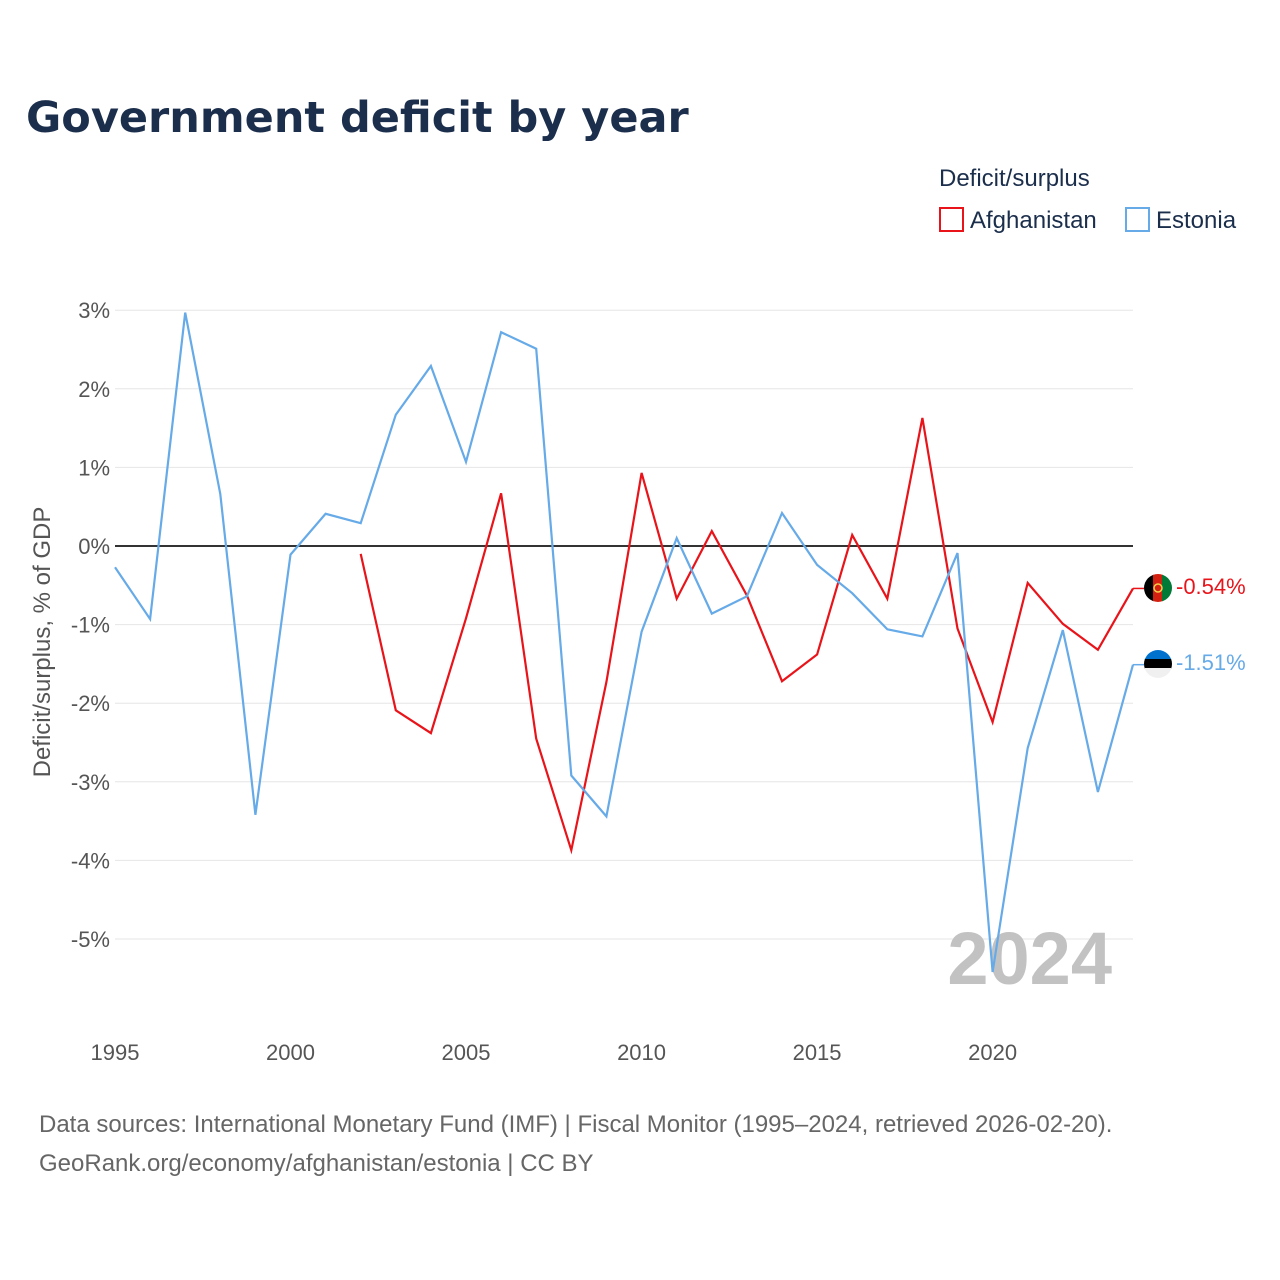 The height and width of the screenshot is (1280, 1280). What do you see at coordinates (115, 1052) in the screenshot?
I see `x-tick-label: 1995` at bounding box center [115, 1052].